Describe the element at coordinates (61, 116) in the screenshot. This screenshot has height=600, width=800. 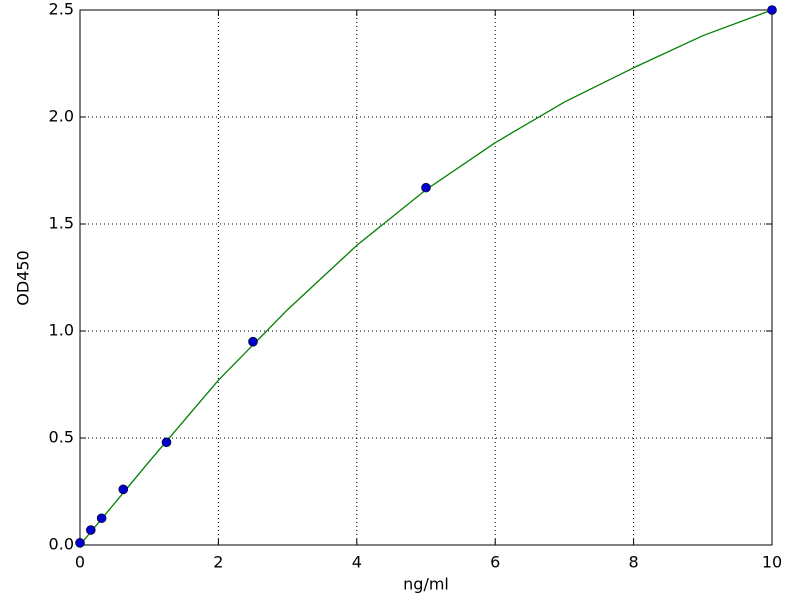
I see `y-tick-label: 2.0` at that location.